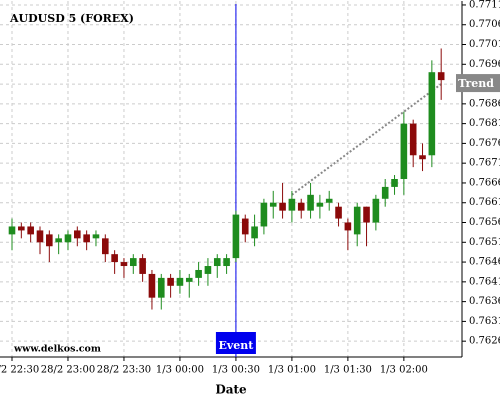 The width and height of the screenshot is (500, 400). Describe the element at coordinates (484, 301) in the screenshot. I see `y-tick-label: 0.7636` at that location.